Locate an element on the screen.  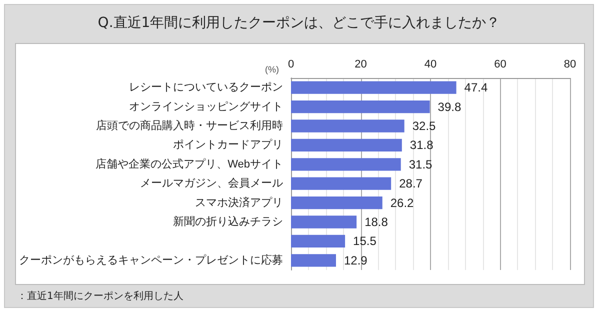
data-label: 32.5 is located at coordinates (424, 126).